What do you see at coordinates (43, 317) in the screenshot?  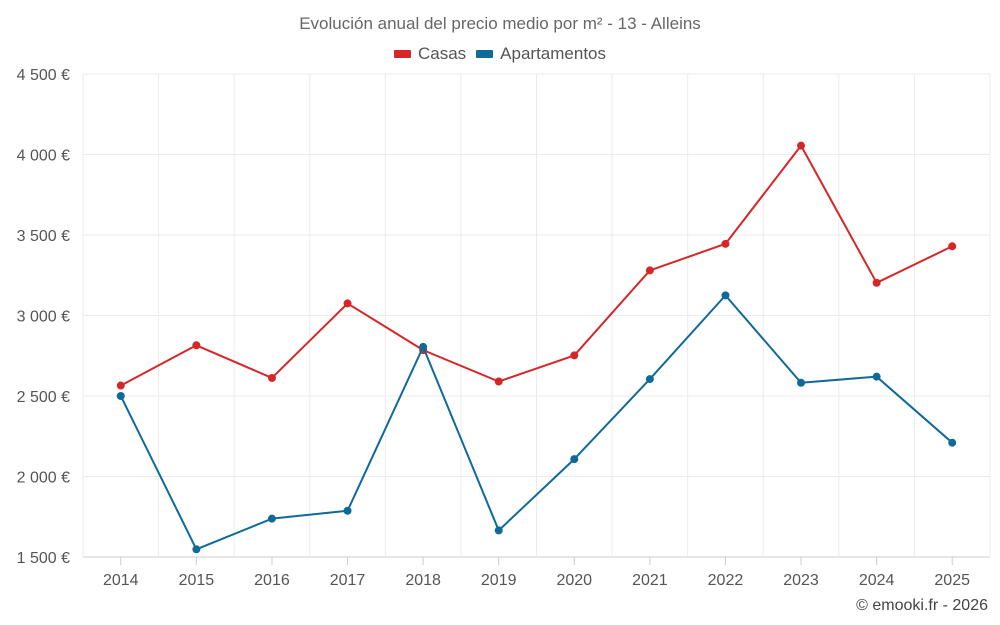 I see `y-tick-label: 3 000 €` at bounding box center [43, 317].